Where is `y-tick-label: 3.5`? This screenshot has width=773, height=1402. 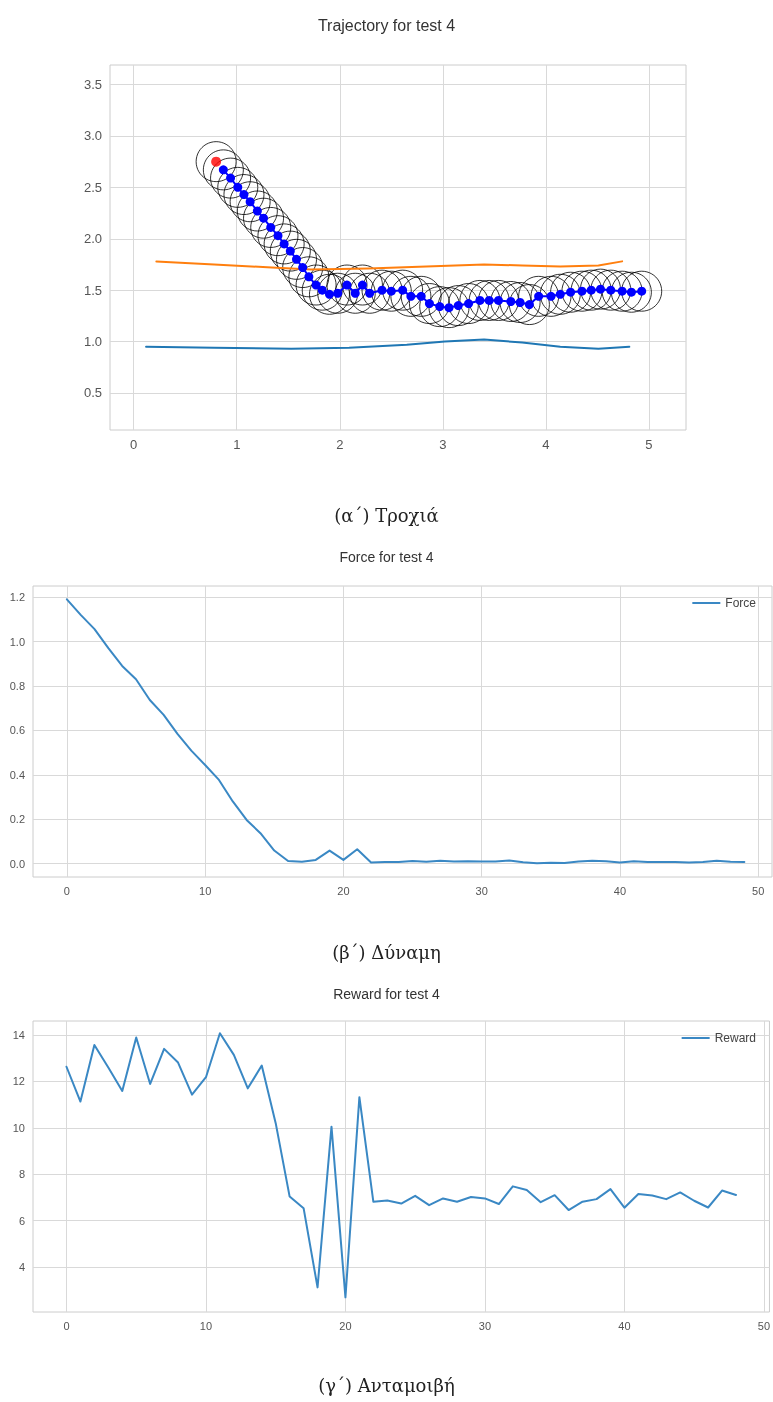 y-tick-label: 3.5 is located at coordinates (92, 85).